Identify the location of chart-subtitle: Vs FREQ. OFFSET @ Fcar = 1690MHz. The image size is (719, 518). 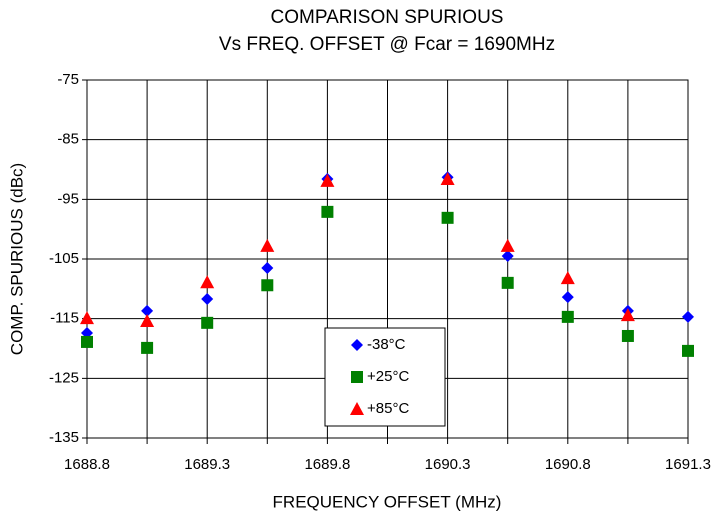
(387, 44).